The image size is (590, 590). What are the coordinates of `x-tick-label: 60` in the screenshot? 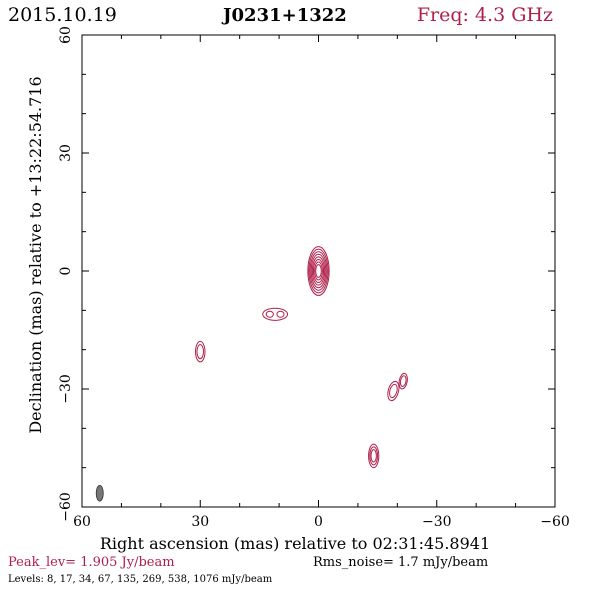 It's located at (82, 522).